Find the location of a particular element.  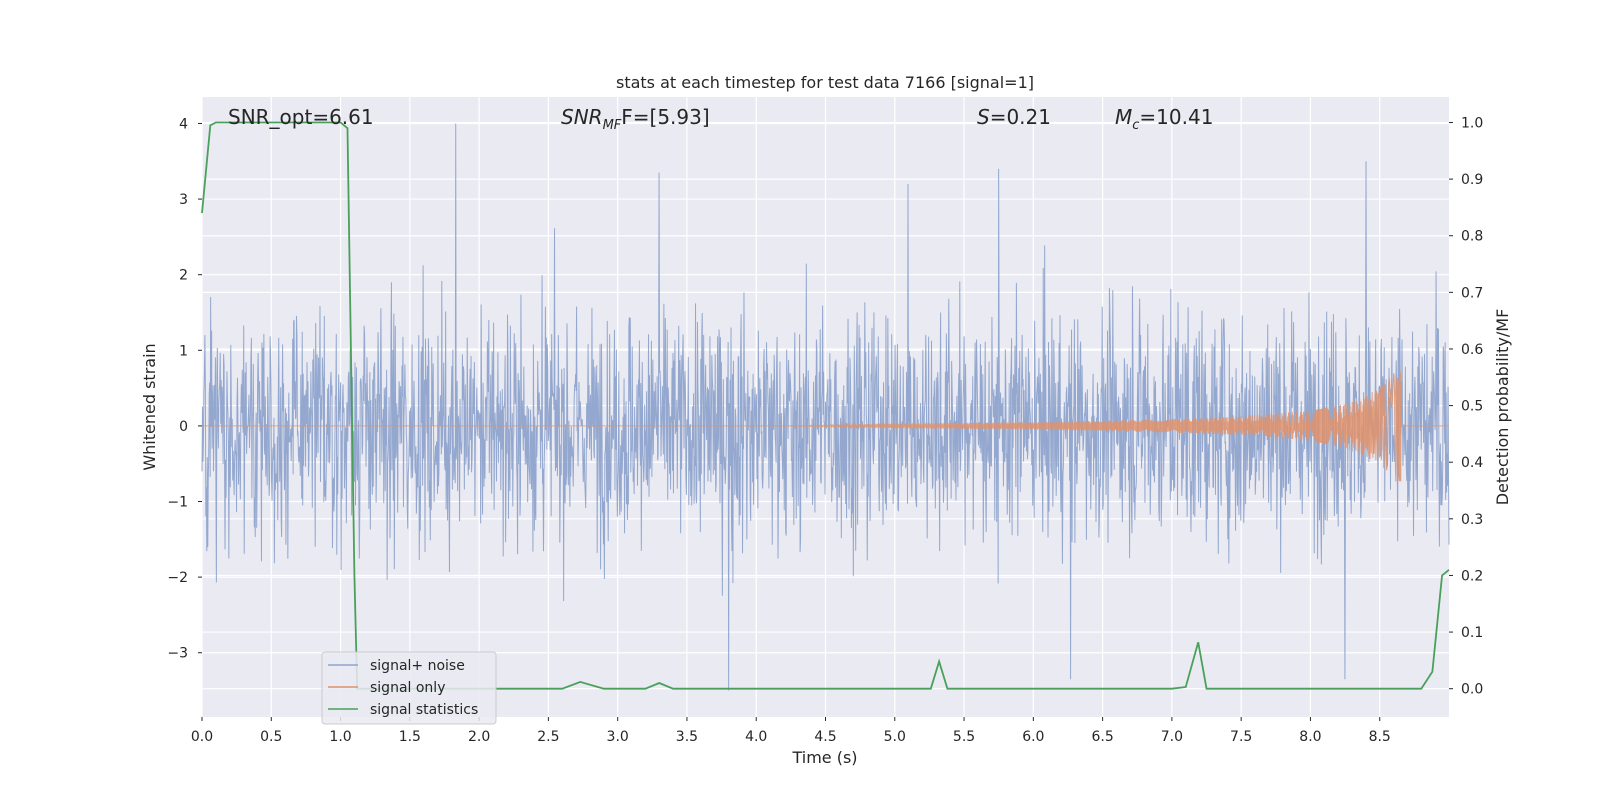

signal-only-series is located at coordinates (825, 423).